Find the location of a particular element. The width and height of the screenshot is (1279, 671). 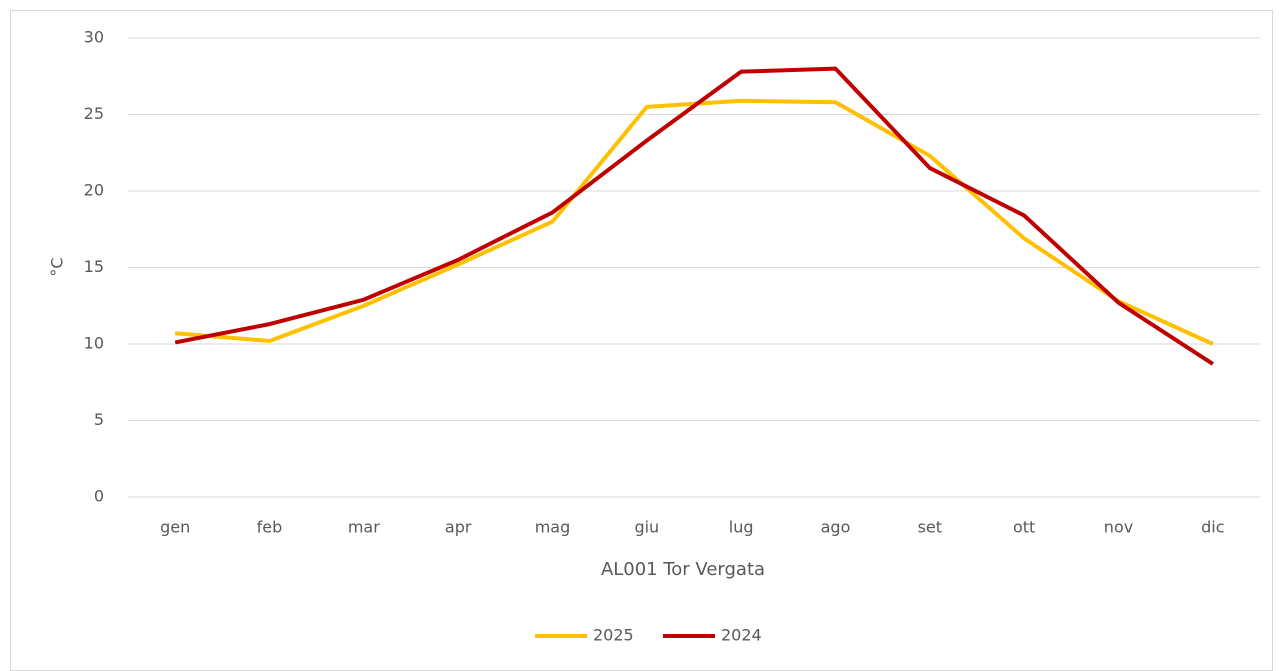

y-tick-label: 10 is located at coordinates (94, 343).